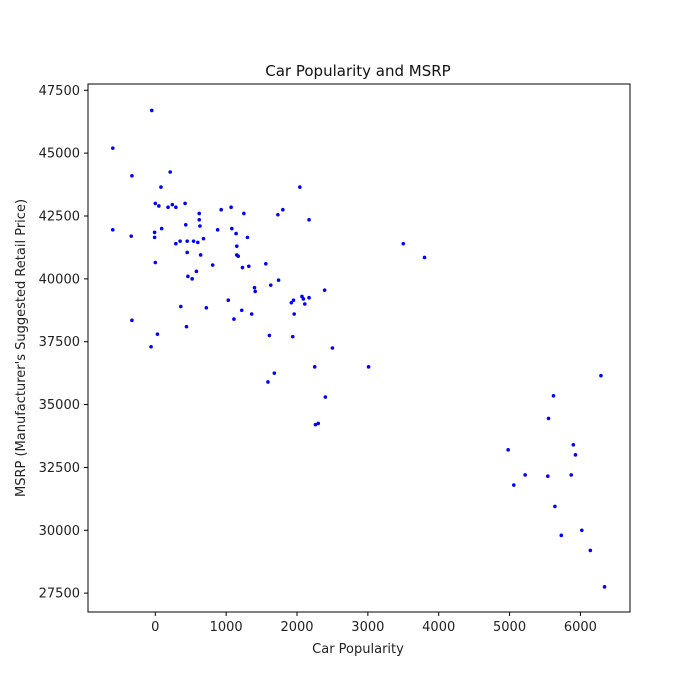 The image size is (700, 700). I want to click on chart-title: Car Popularity and MSRP, so click(357, 71).